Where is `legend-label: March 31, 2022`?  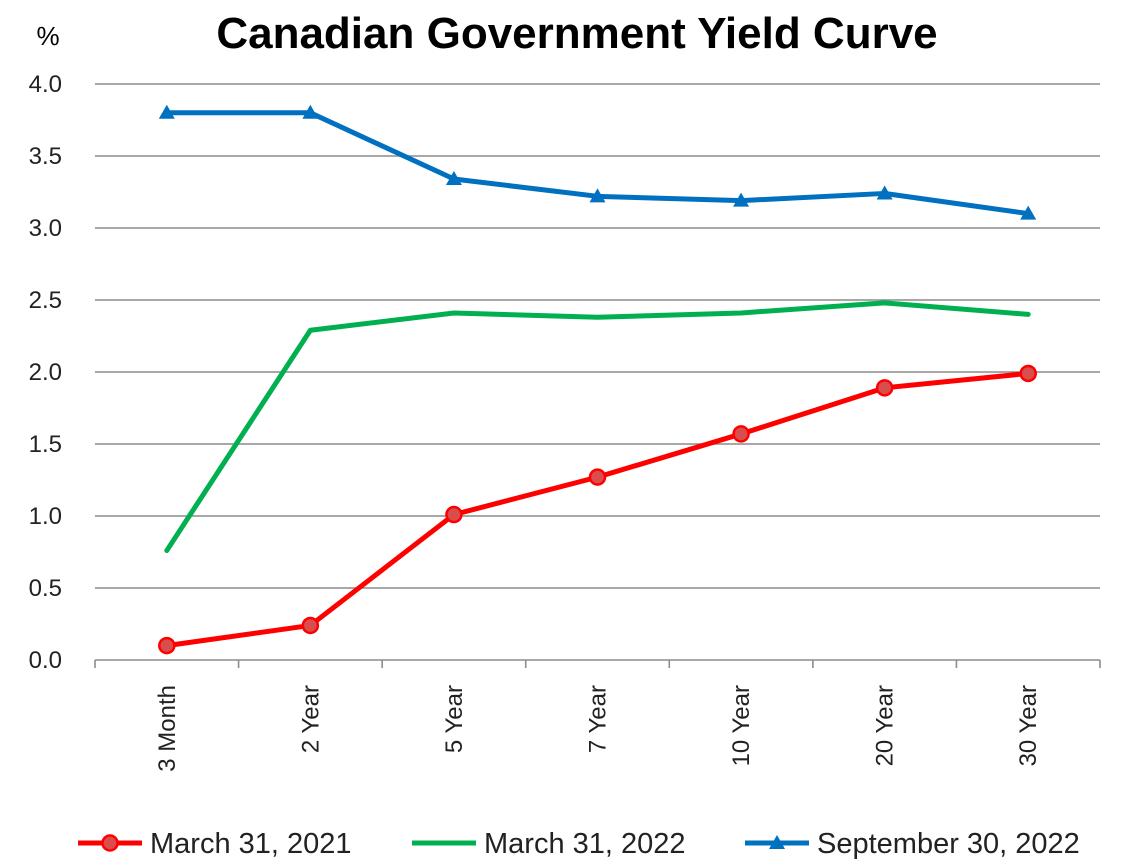
legend-label: March 31, 2022 is located at coordinates (585, 843).